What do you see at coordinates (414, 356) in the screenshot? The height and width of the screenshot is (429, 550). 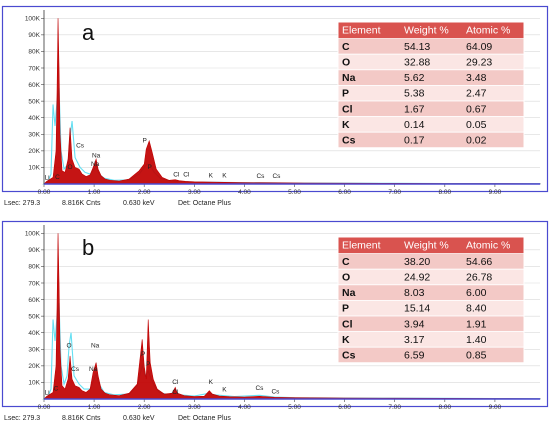 I see `table-value-cell: 6.59` at bounding box center [414, 356].